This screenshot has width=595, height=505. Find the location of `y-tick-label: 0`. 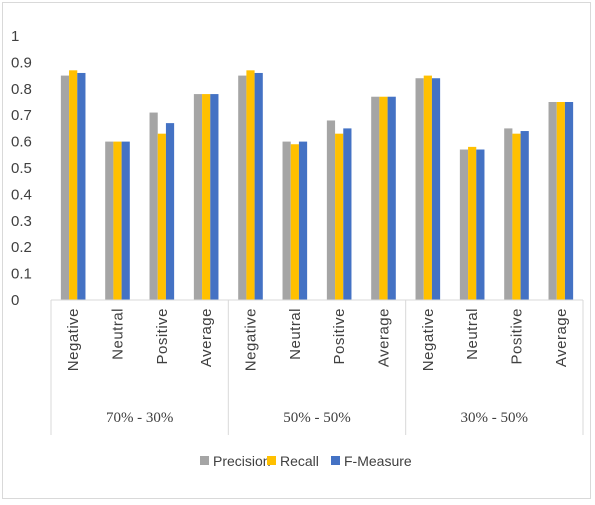

y-tick-label: 0 is located at coordinates (15, 300).